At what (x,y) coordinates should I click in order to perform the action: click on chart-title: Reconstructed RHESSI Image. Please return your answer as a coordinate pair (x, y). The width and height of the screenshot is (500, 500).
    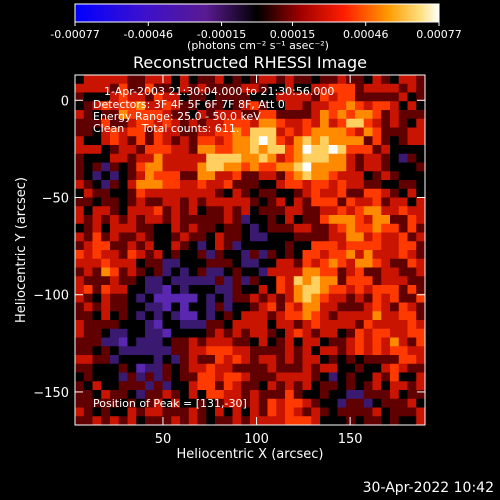
    Looking at the image, I should click on (250, 62).